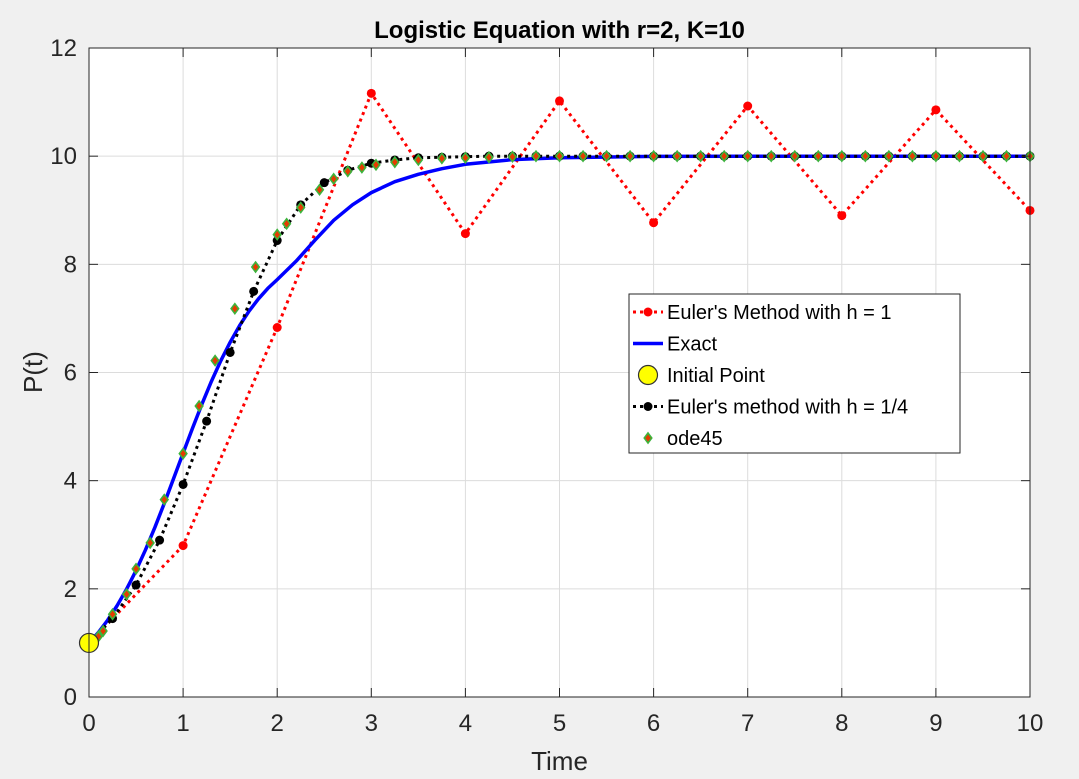 Image resolution: width=1079 pixels, height=779 pixels. I want to click on legend-entry: Euler's method with h = 1/4, so click(770, 408).